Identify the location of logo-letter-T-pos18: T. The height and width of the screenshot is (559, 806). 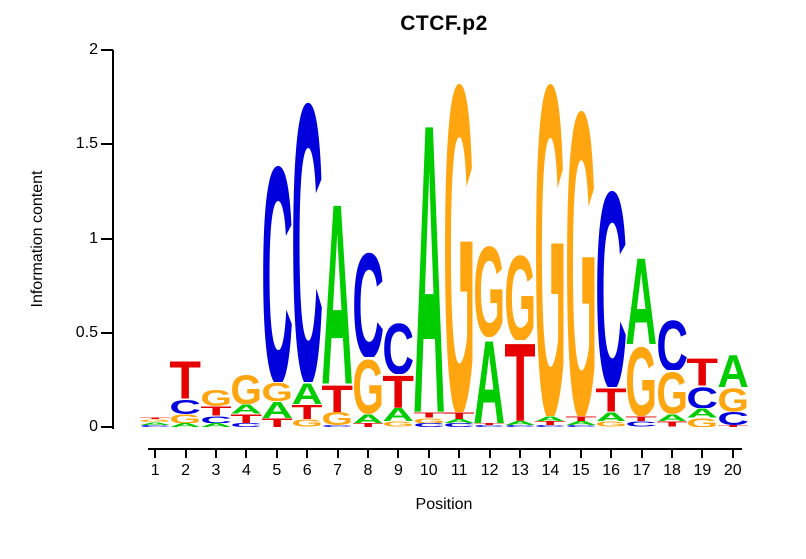
(672, 424).